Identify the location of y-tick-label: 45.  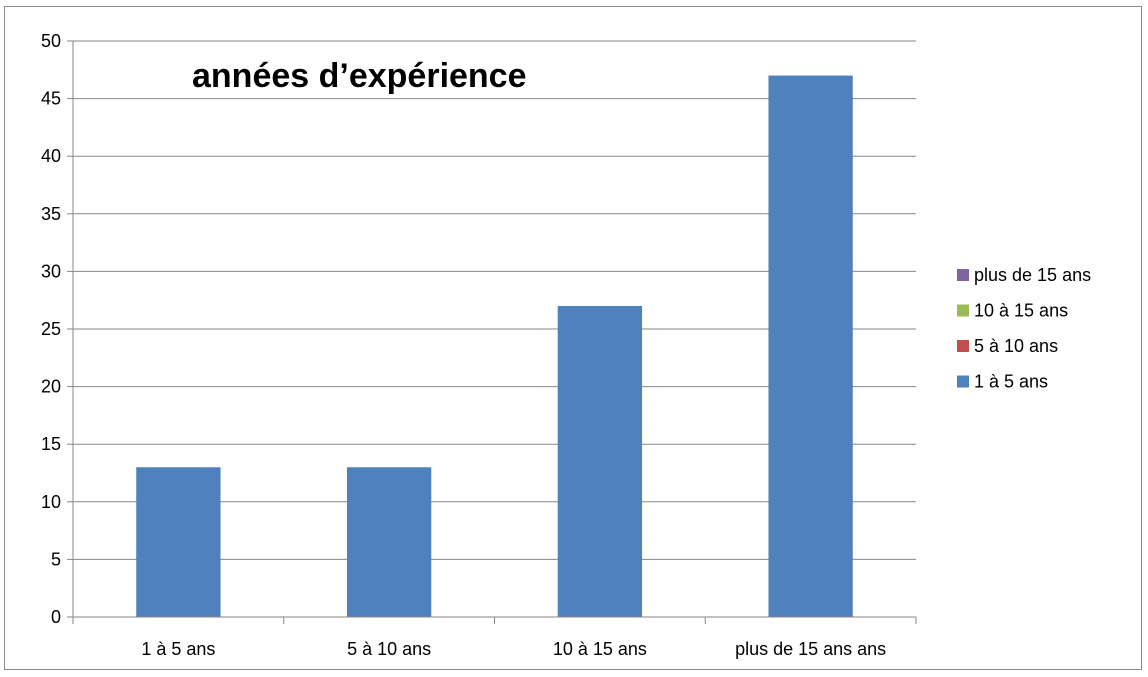
(51, 99).